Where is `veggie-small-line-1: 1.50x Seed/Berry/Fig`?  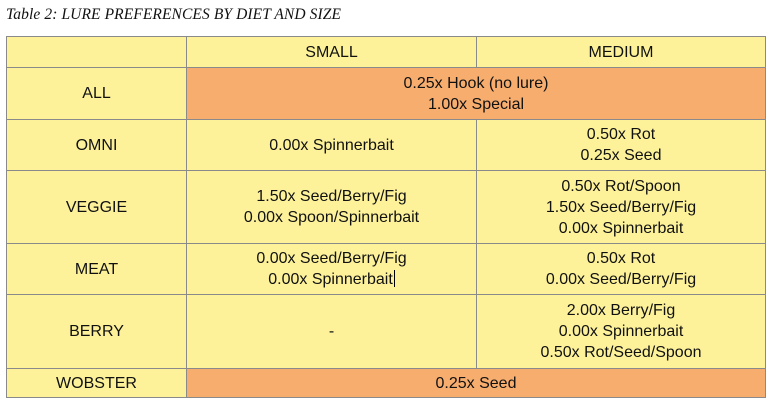
veggie-small-line-1: 1.50x Seed/Berry/Fig is located at coordinates (331, 196).